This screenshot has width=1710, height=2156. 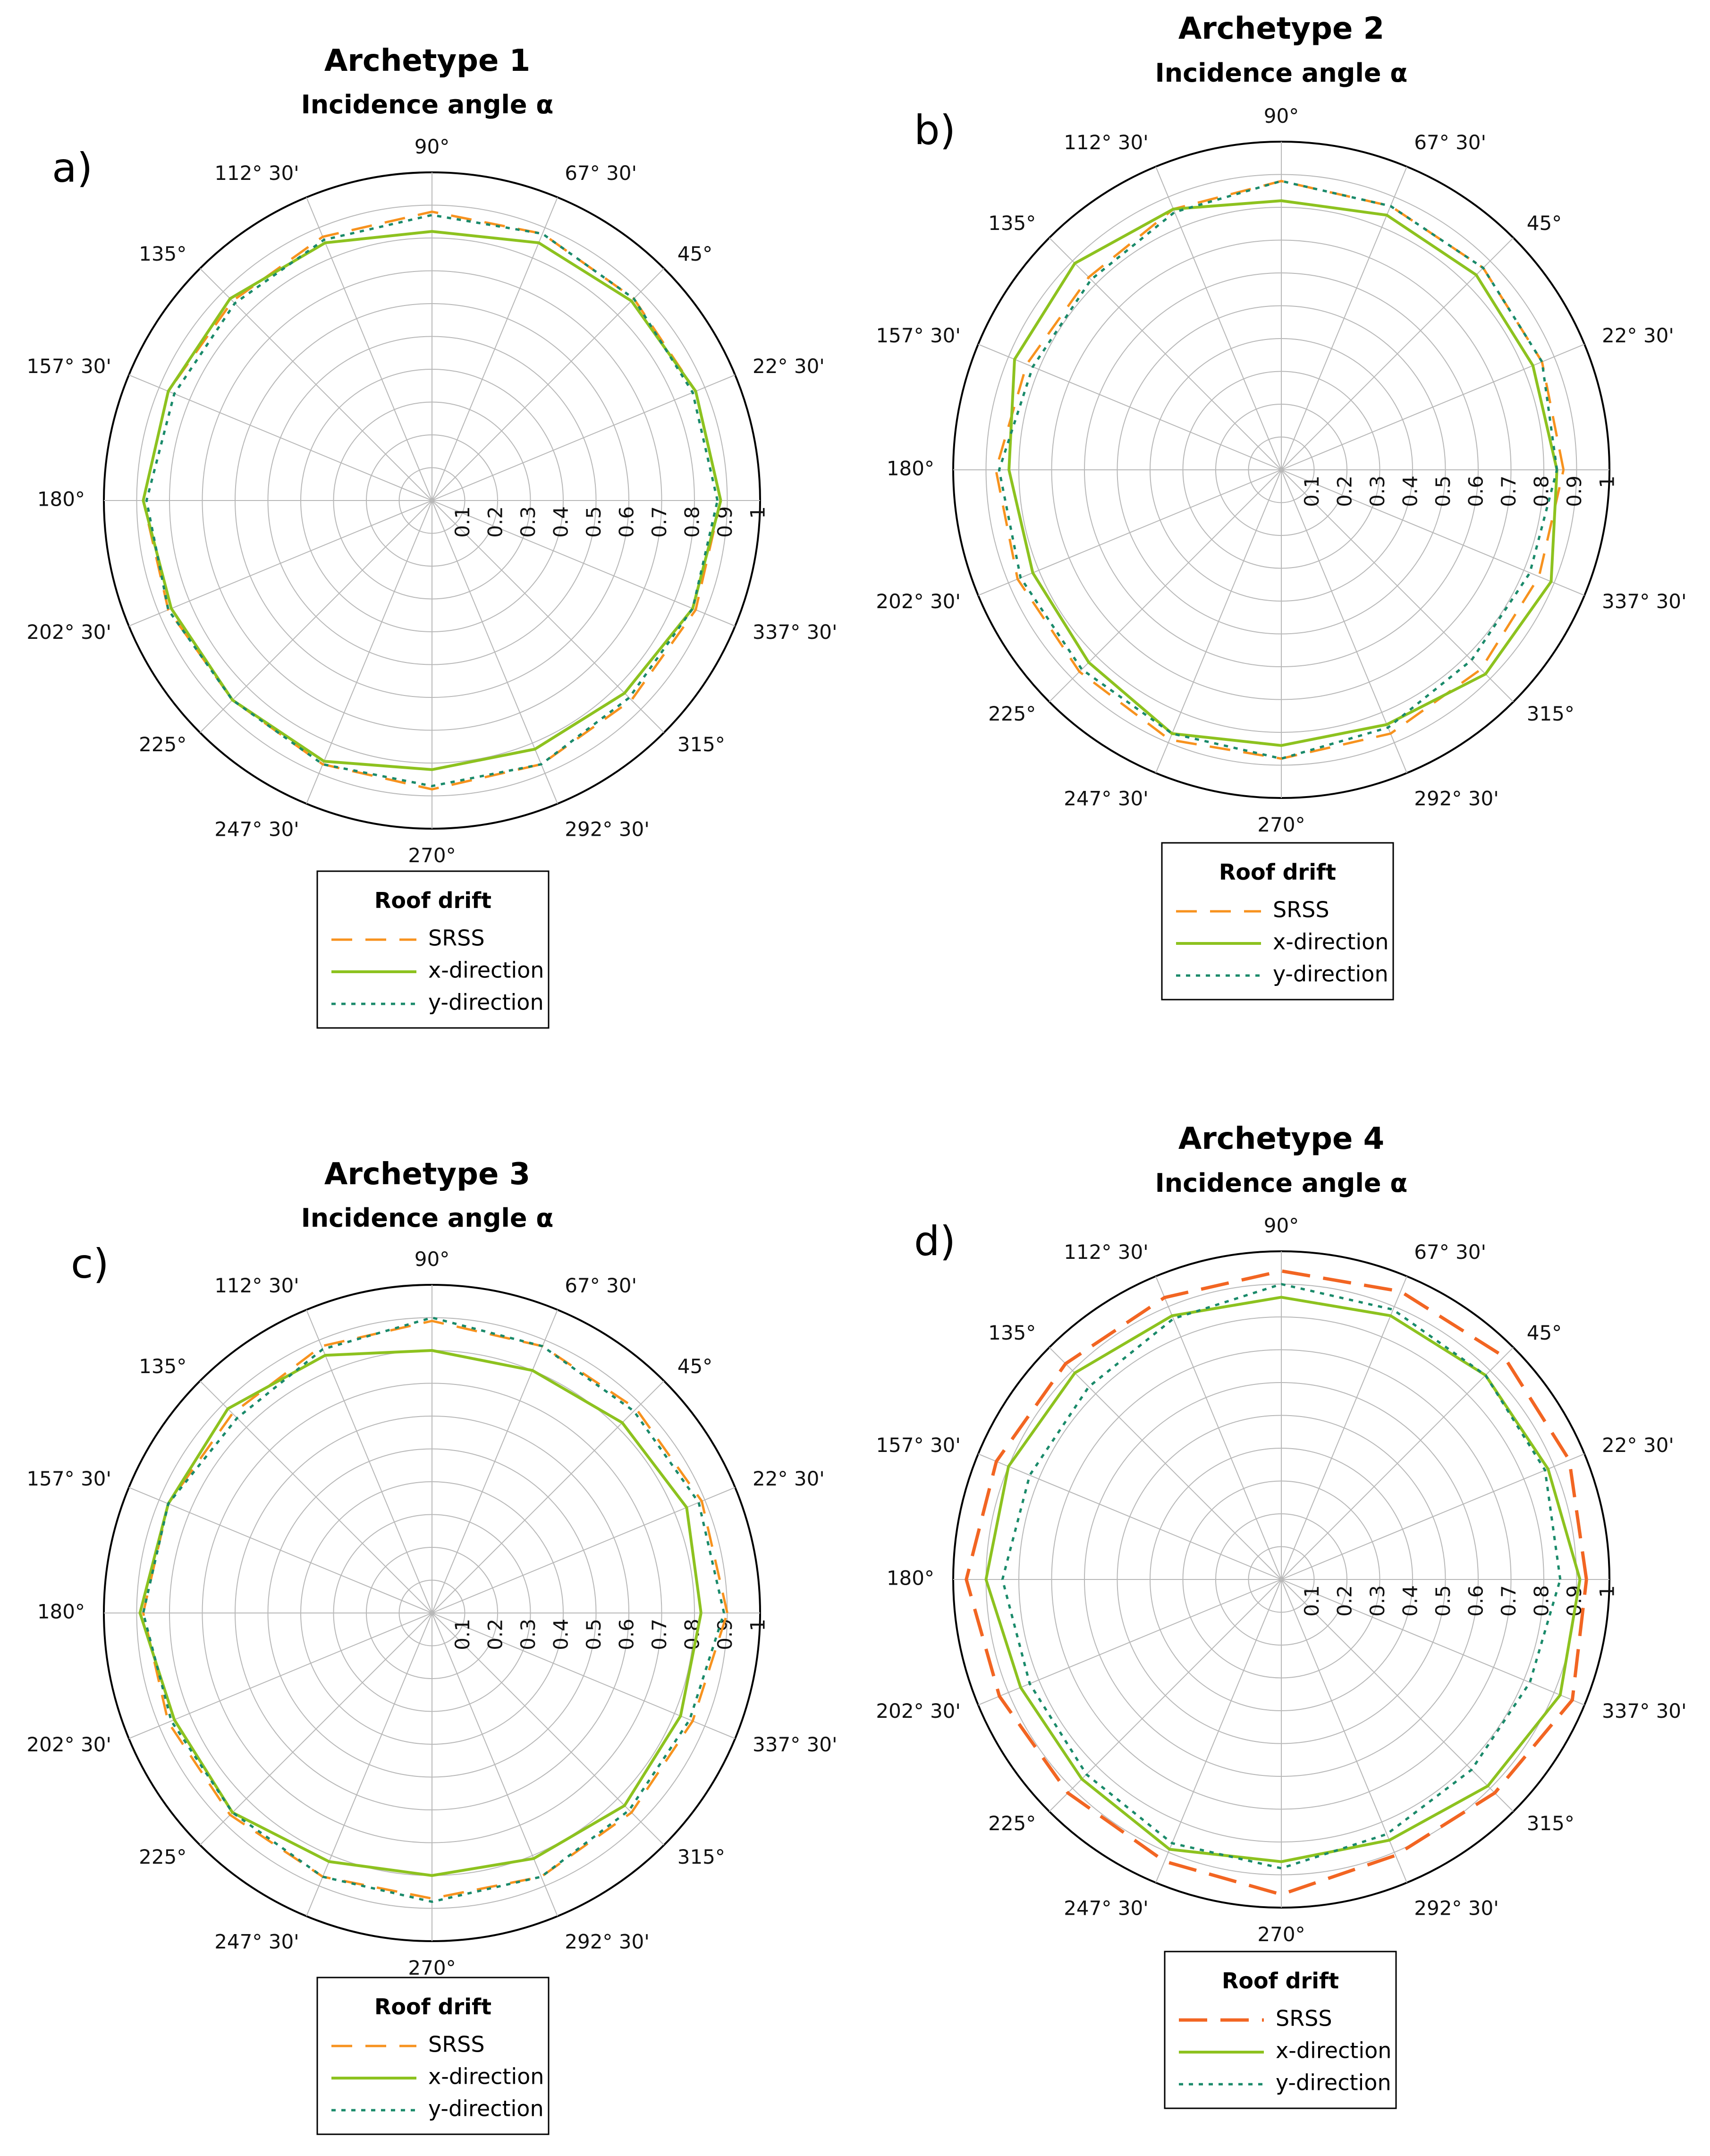 I want to click on legend-item-x-direction: x-direction, so click(x=1330, y=942).